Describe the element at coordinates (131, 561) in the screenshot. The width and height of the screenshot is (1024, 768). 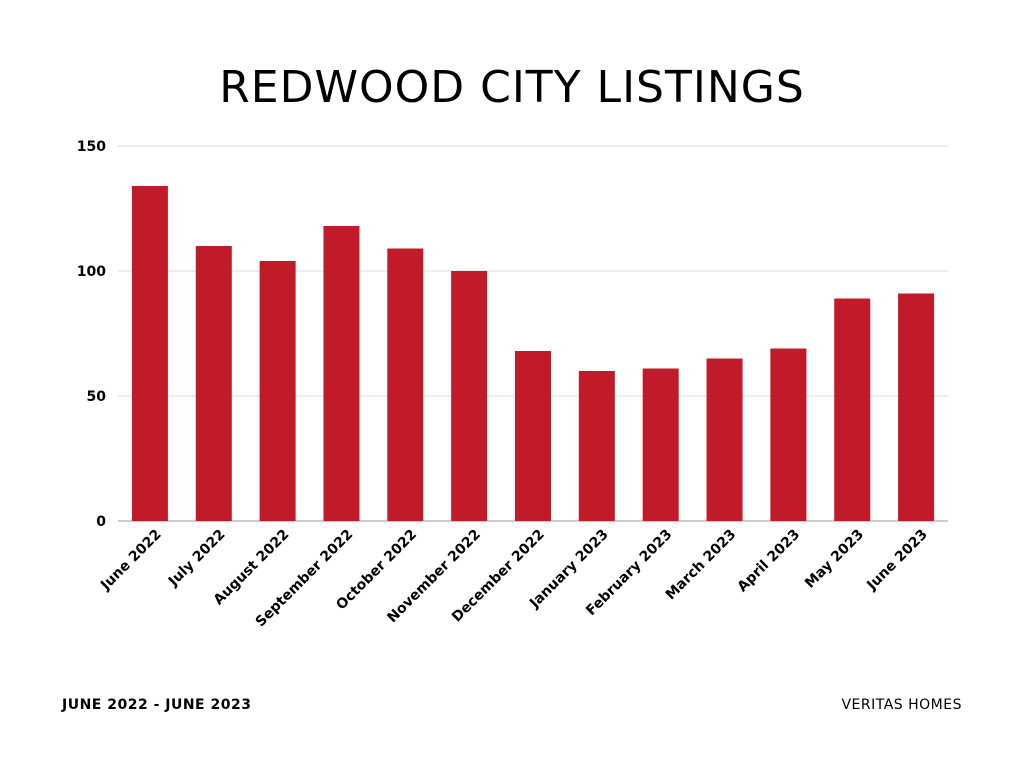
I see `x-tick-label: June 2022` at that location.